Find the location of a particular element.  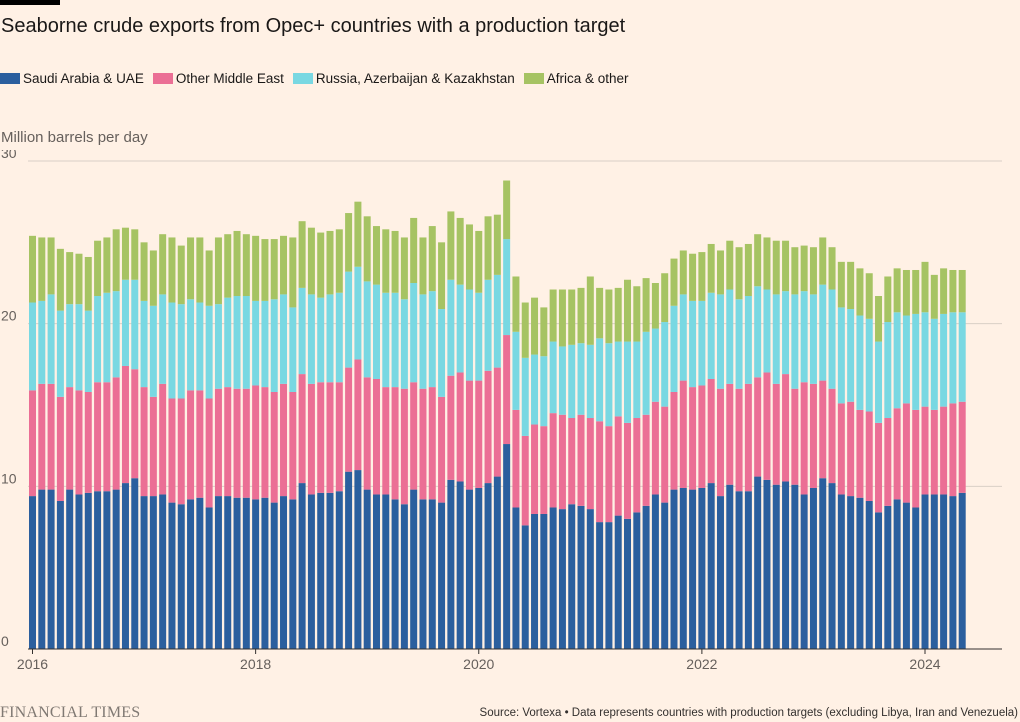

bar-segment-2021-11-s3 is located at coordinates (683, 272).